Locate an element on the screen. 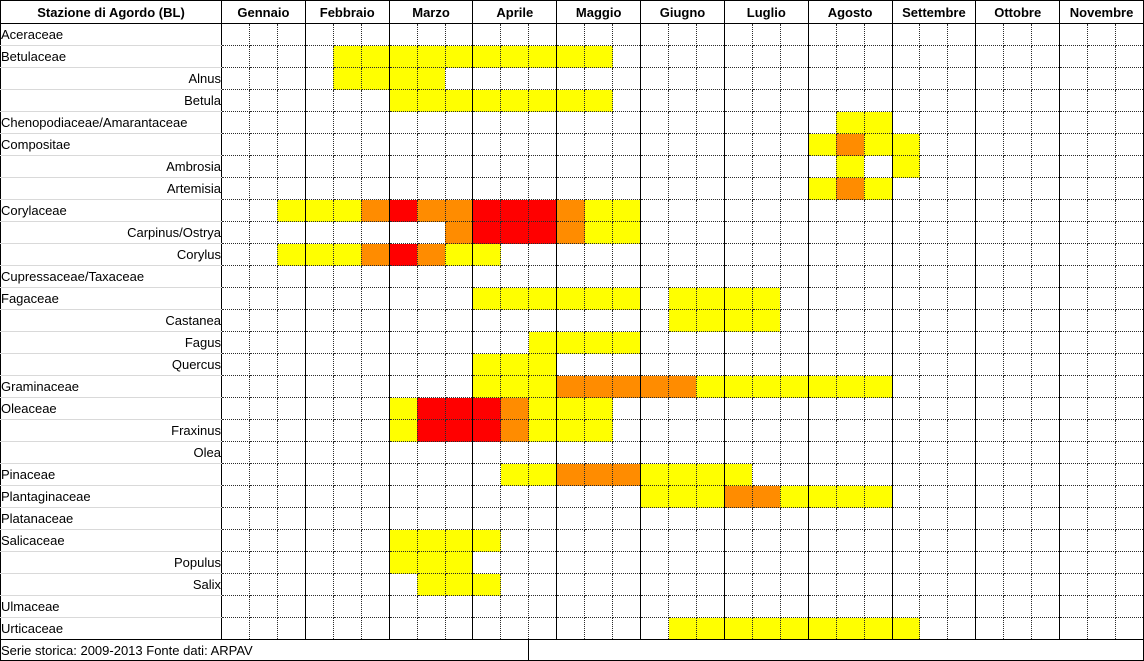 The image size is (1144, 661). taxon-label: Betula is located at coordinates (111, 100).